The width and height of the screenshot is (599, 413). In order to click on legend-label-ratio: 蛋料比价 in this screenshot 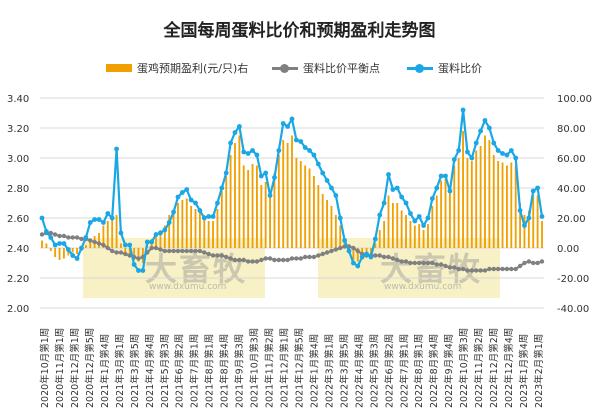, I will do `click(460, 68)`.